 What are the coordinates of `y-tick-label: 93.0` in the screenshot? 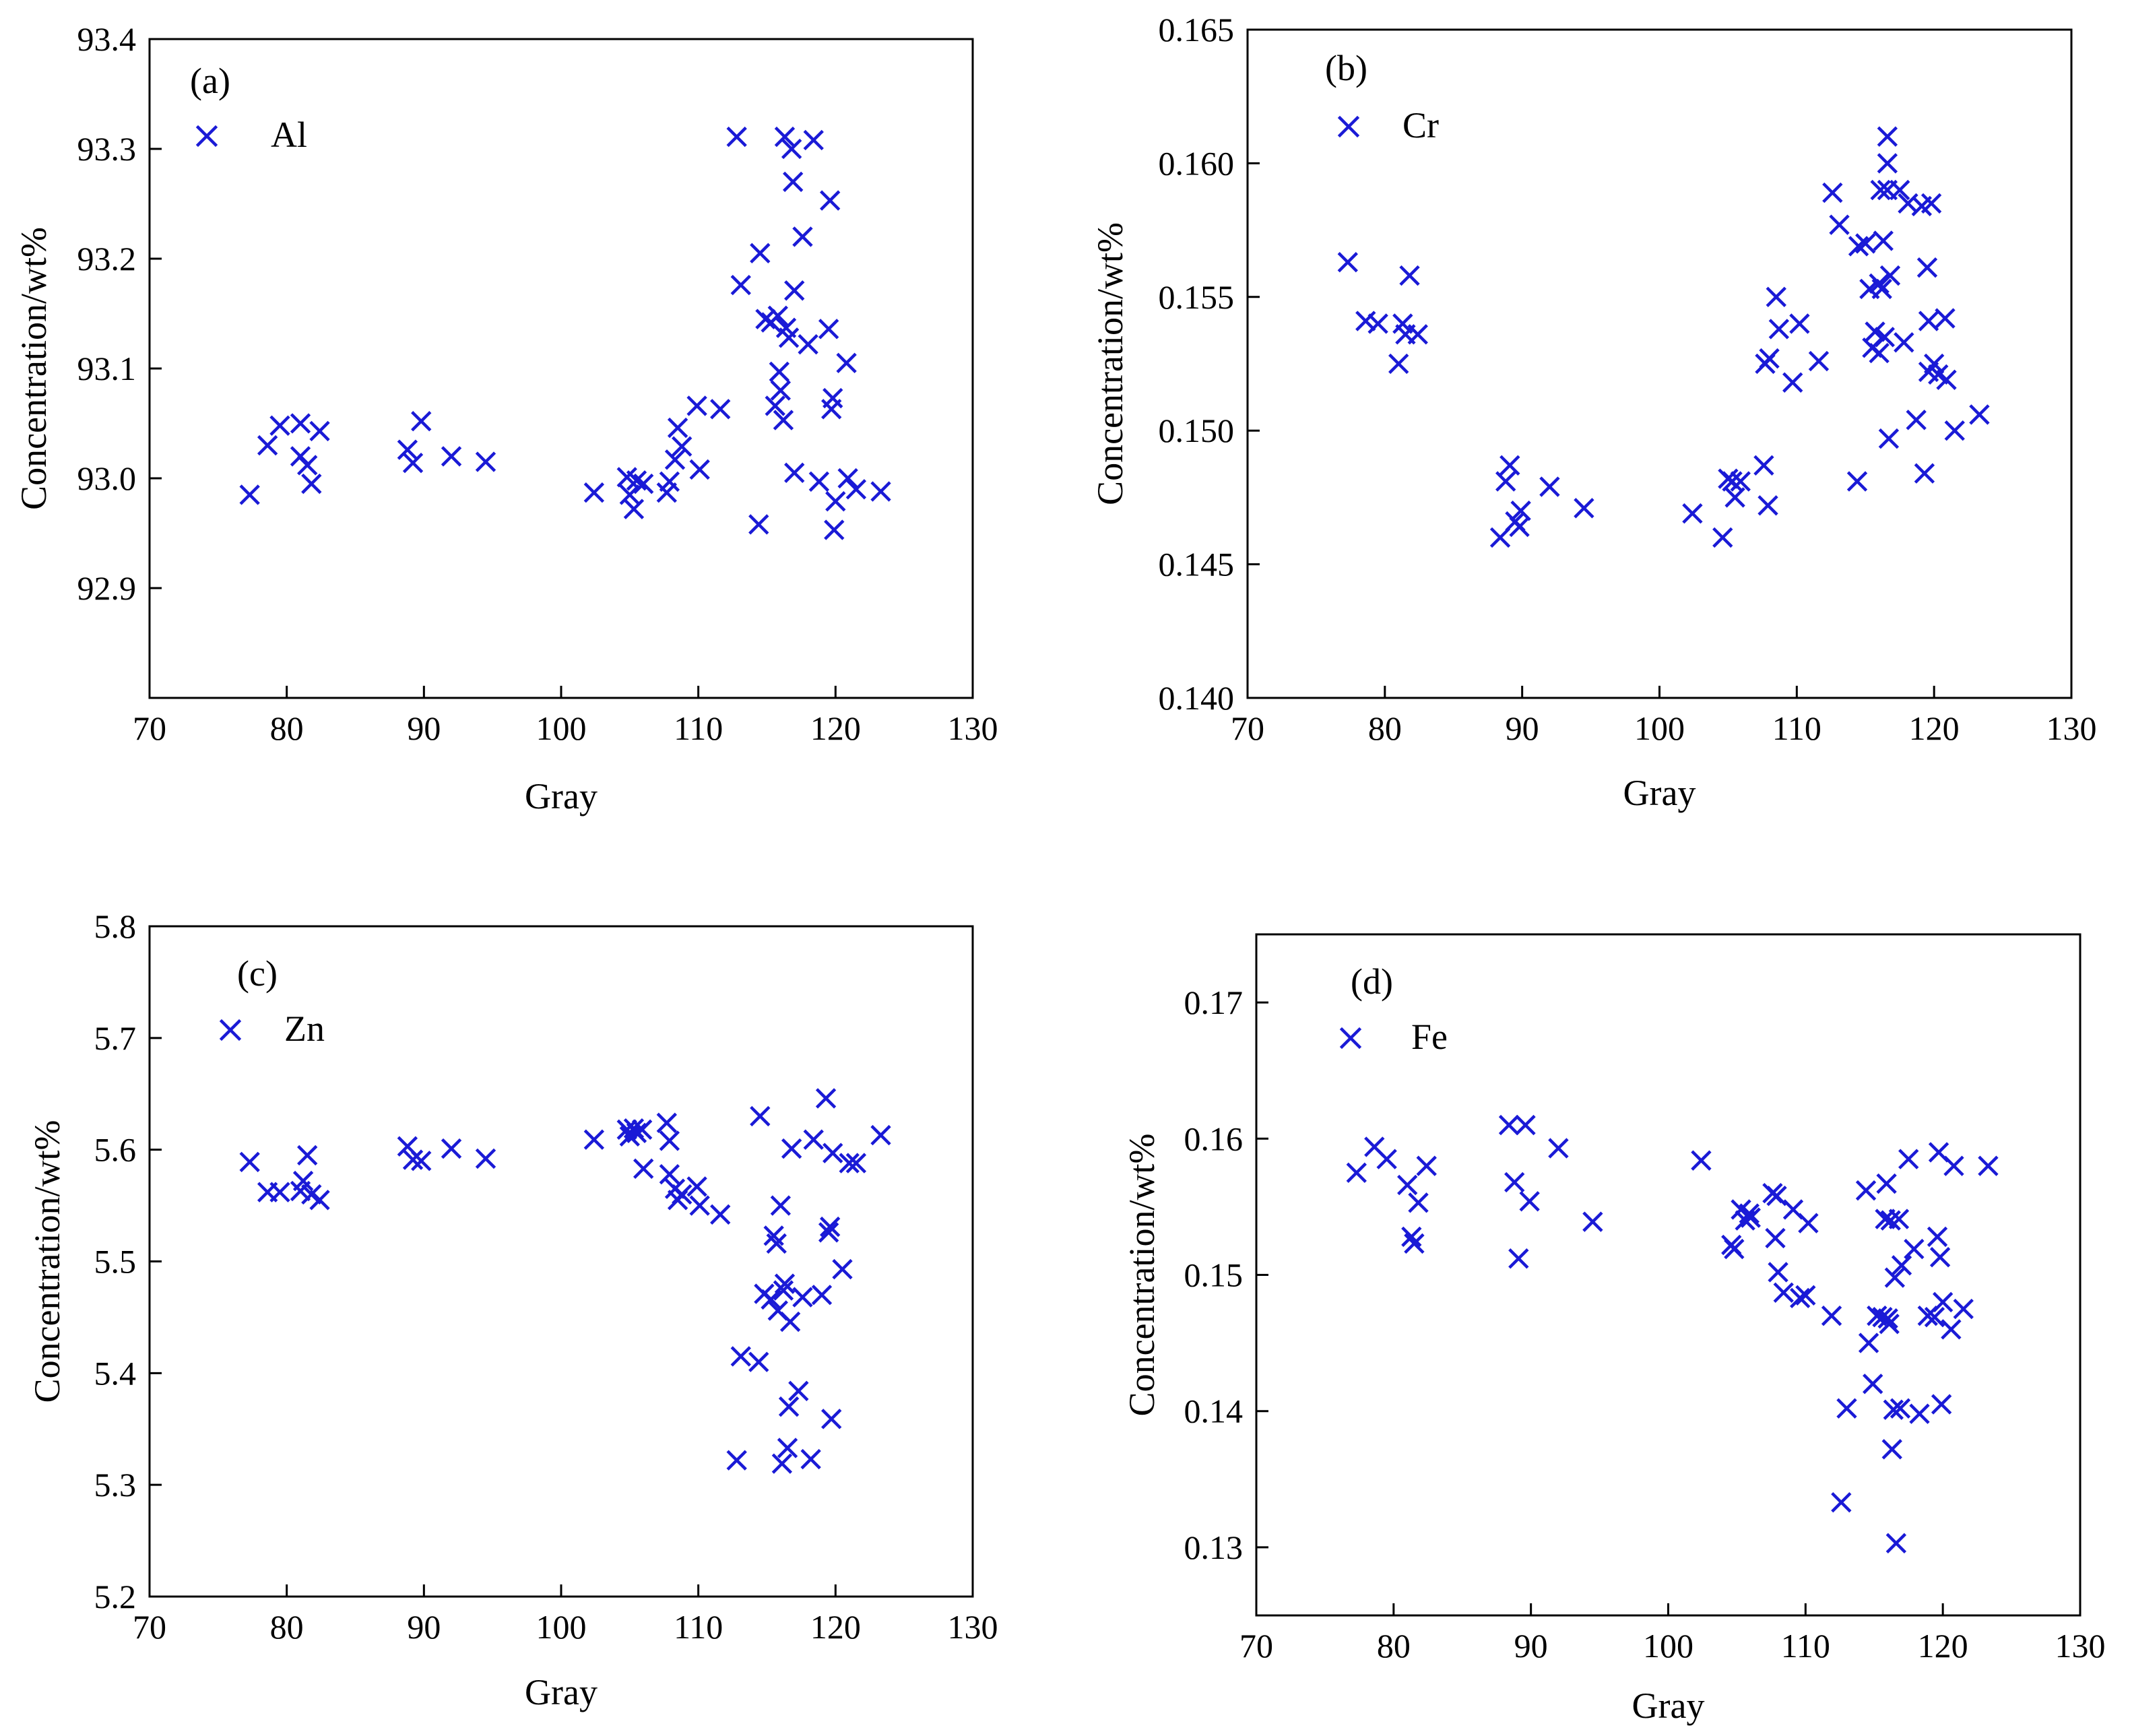 It's located at (107, 478).